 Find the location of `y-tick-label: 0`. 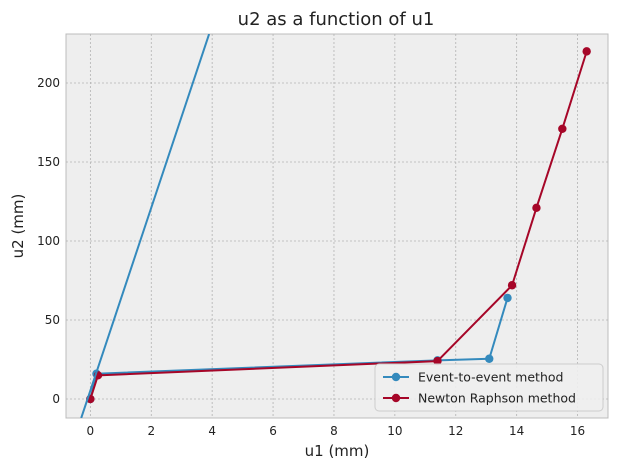

y-tick-label: 0 is located at coordinates (56, 399).